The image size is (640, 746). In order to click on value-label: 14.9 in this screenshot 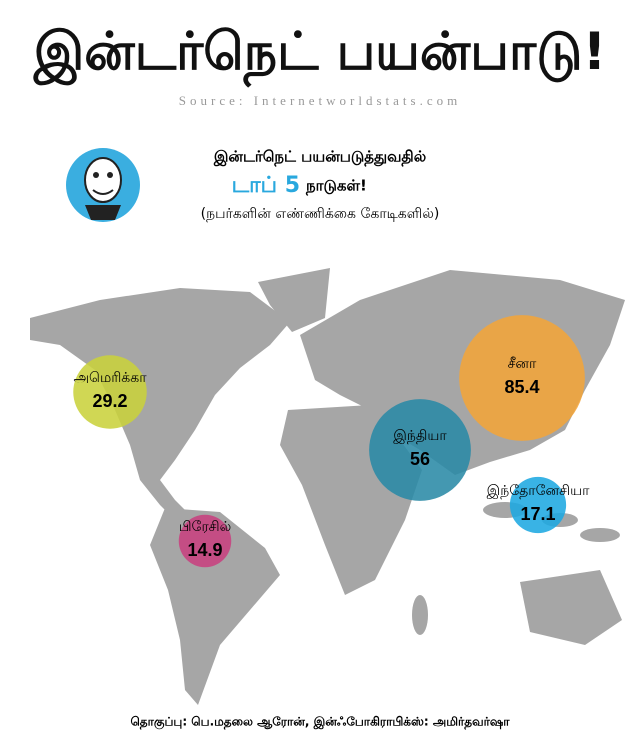, I will do `click(204, 550)`.